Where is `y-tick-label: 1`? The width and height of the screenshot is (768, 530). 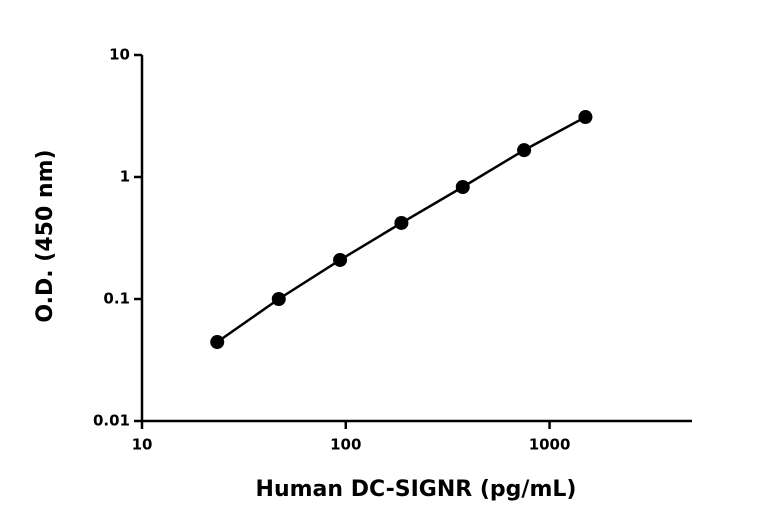
y-tick-label: 1 is located at coordinates (125, 177).